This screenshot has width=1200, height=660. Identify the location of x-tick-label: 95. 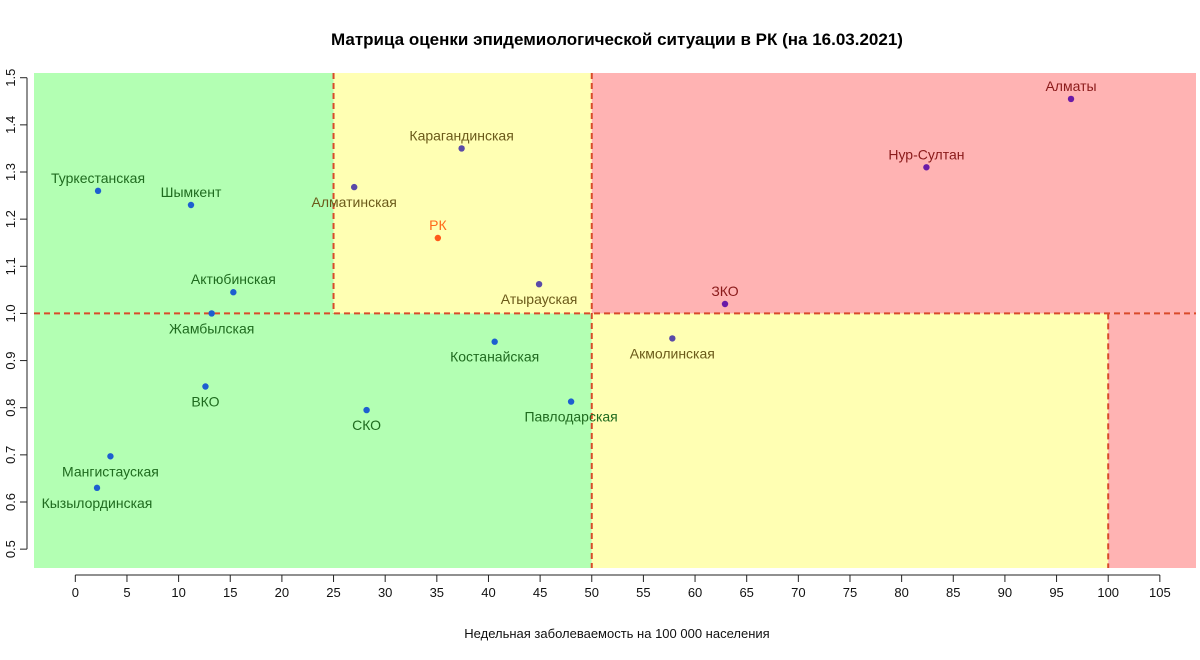
(1056, 592).